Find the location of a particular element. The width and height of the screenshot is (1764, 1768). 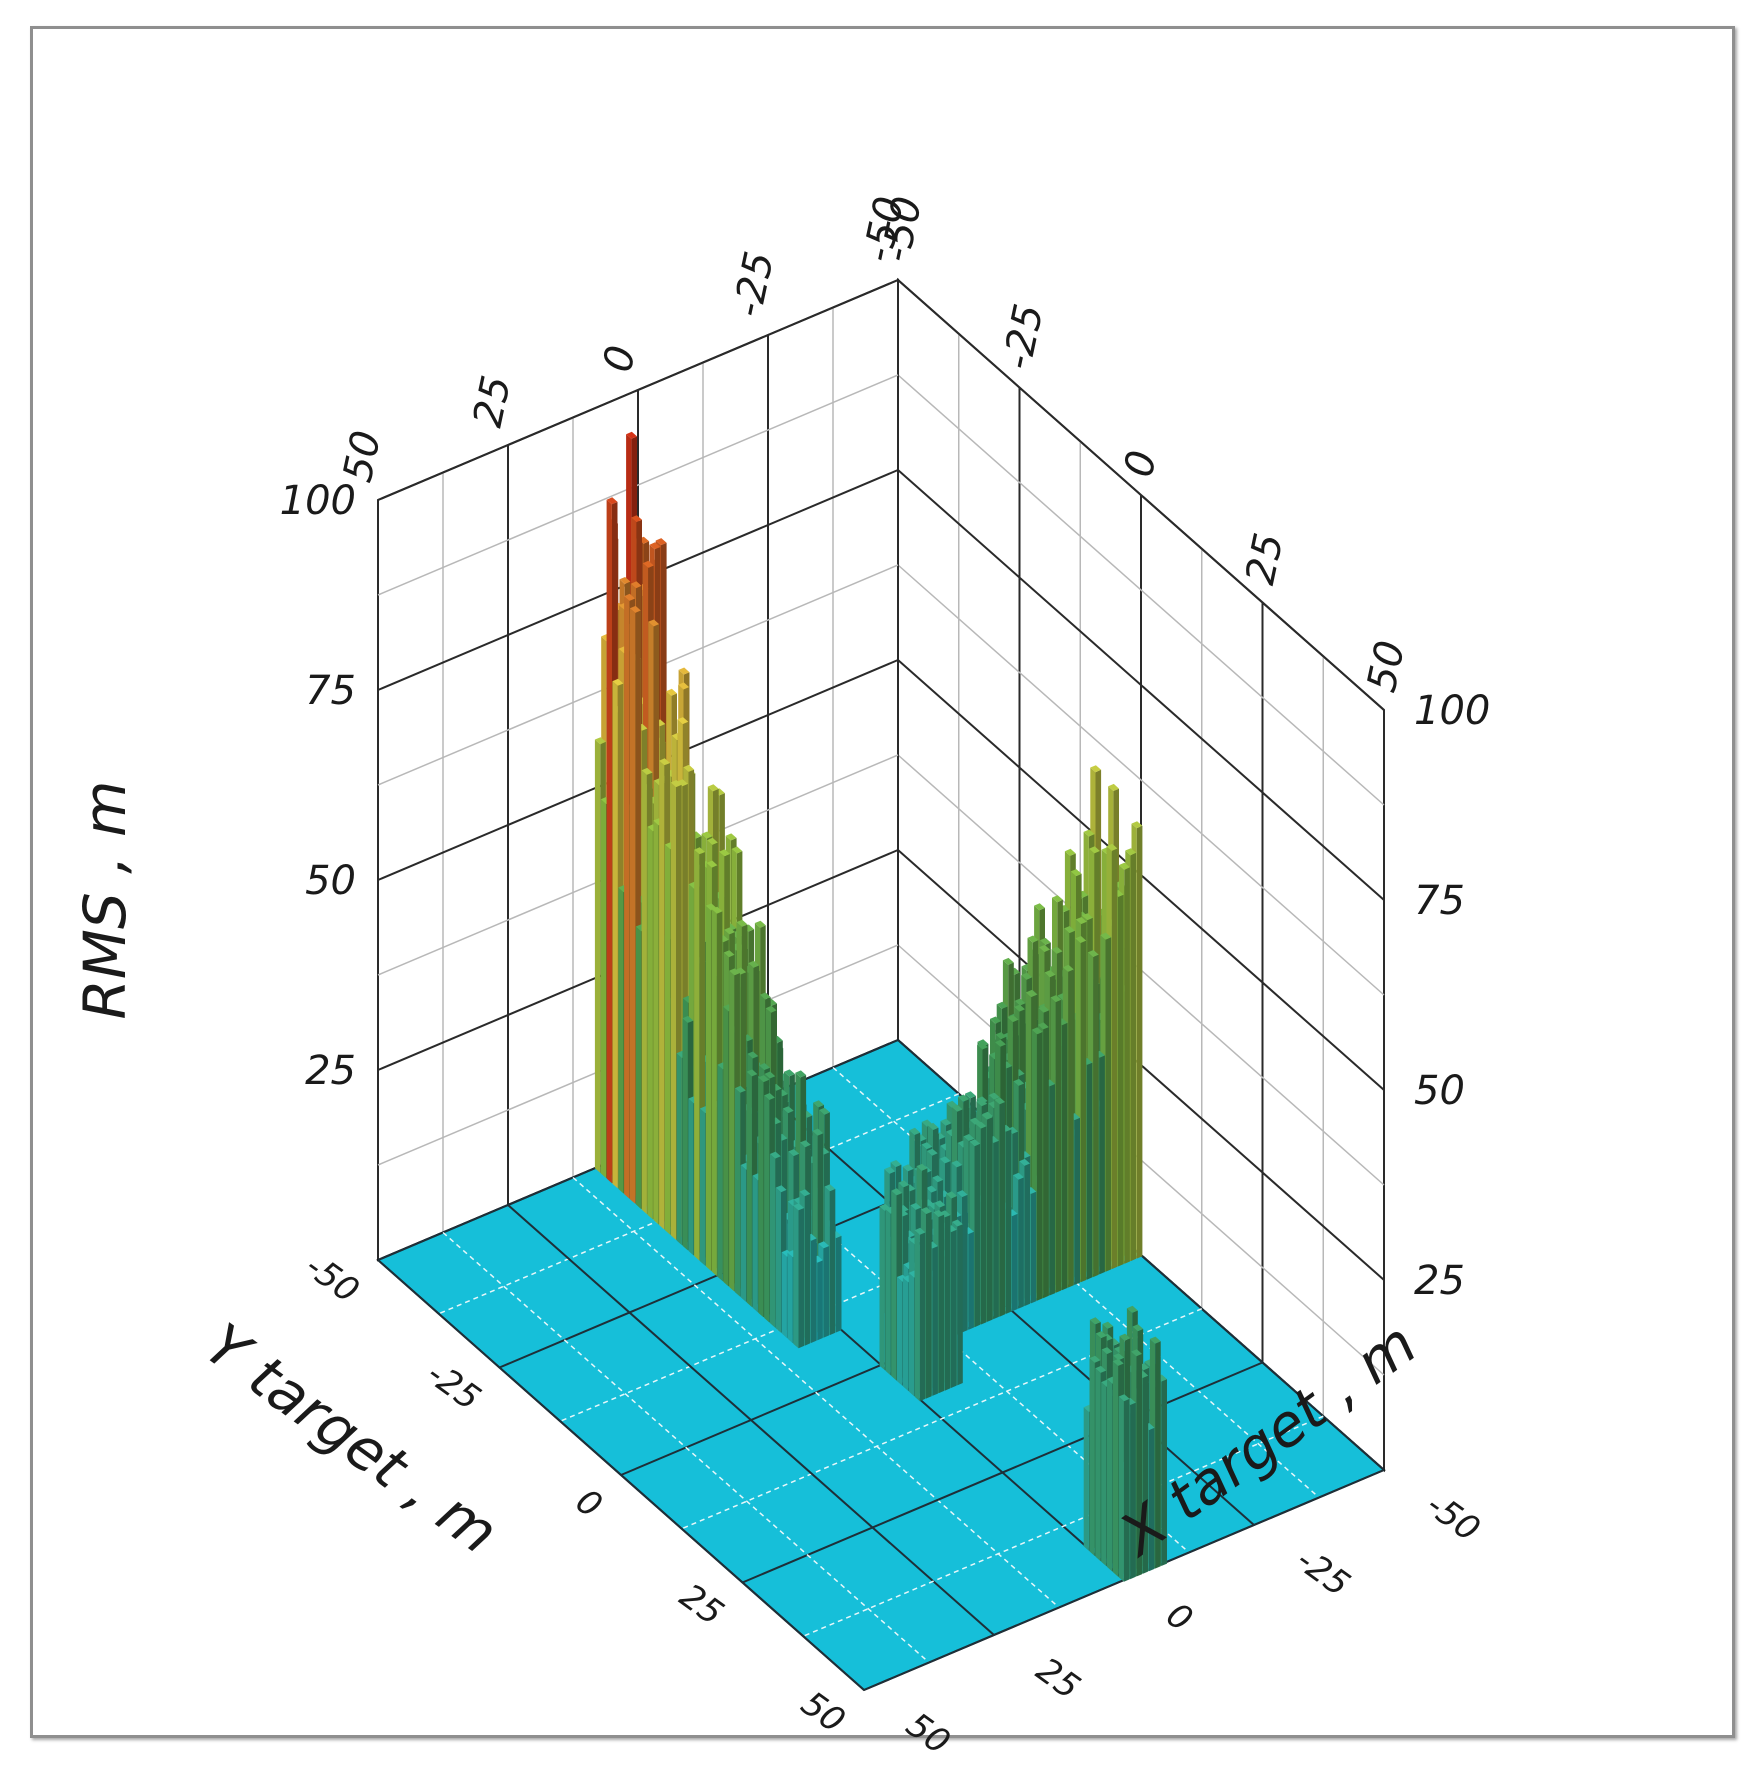

z-axis-title: RMS , m is located at coordinates (105, 900).